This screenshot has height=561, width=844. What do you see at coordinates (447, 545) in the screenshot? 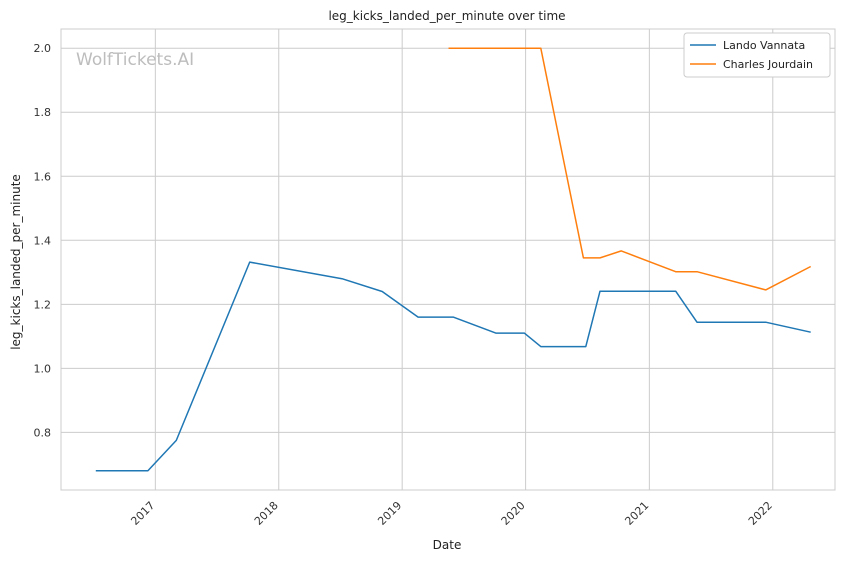
I see `x-axis-label: Date` at bounding box center [447, 545].